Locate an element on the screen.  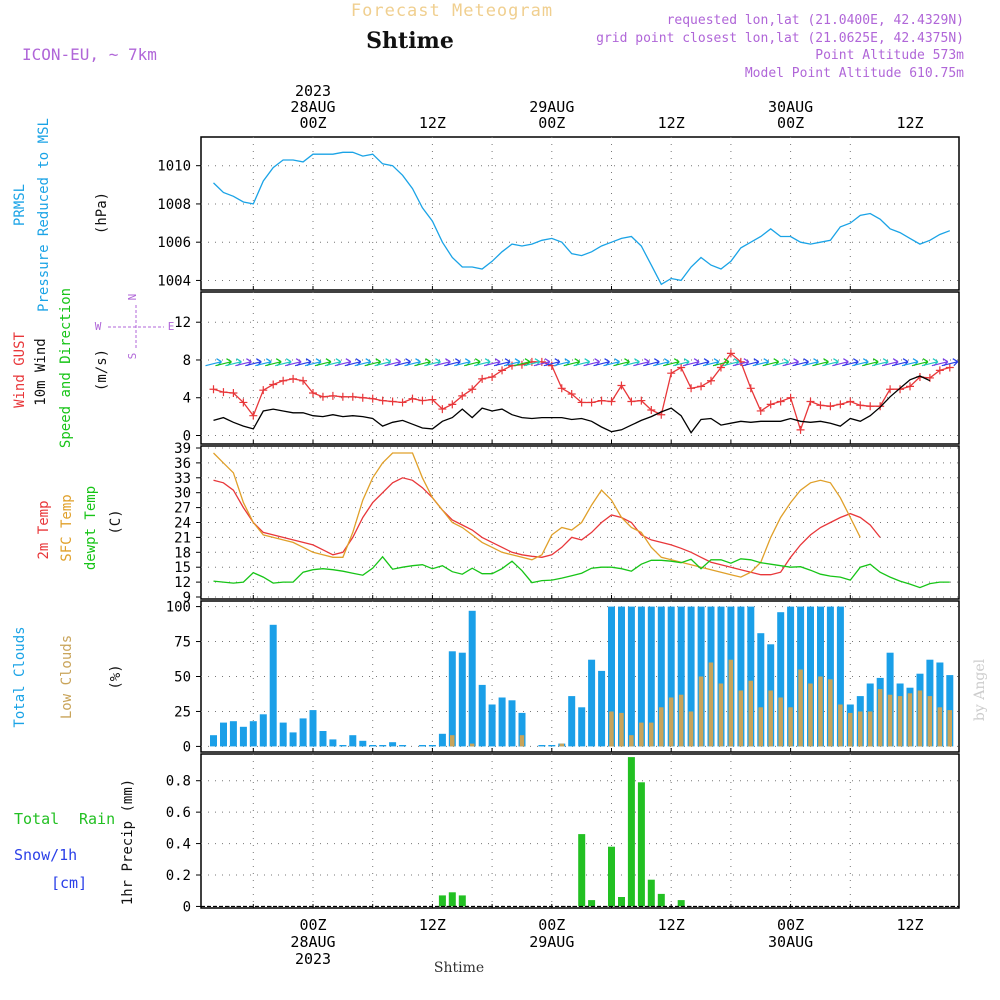
compass-s: S is located at coordinates (132, 356).